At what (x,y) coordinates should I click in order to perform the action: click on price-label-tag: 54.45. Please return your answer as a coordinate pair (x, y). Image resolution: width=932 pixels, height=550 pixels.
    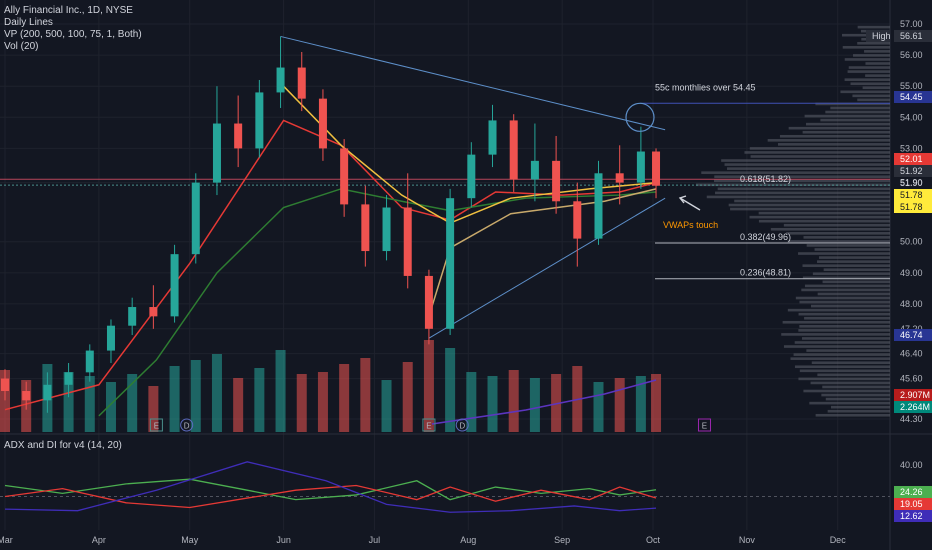
    Looking at the image, I should click on (913, 97).